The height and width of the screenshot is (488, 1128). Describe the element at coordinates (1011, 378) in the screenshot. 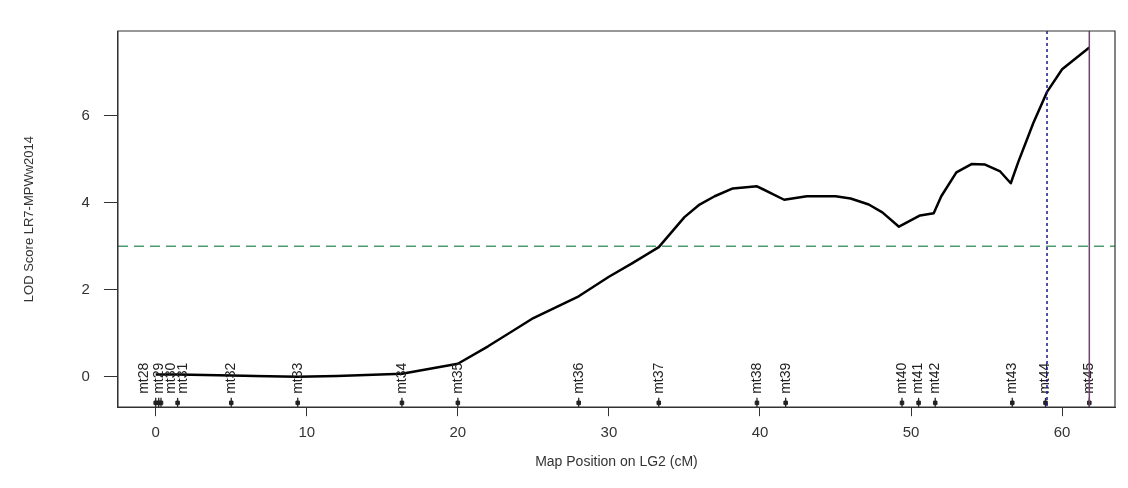

I see `data-label: mt43` at that location.